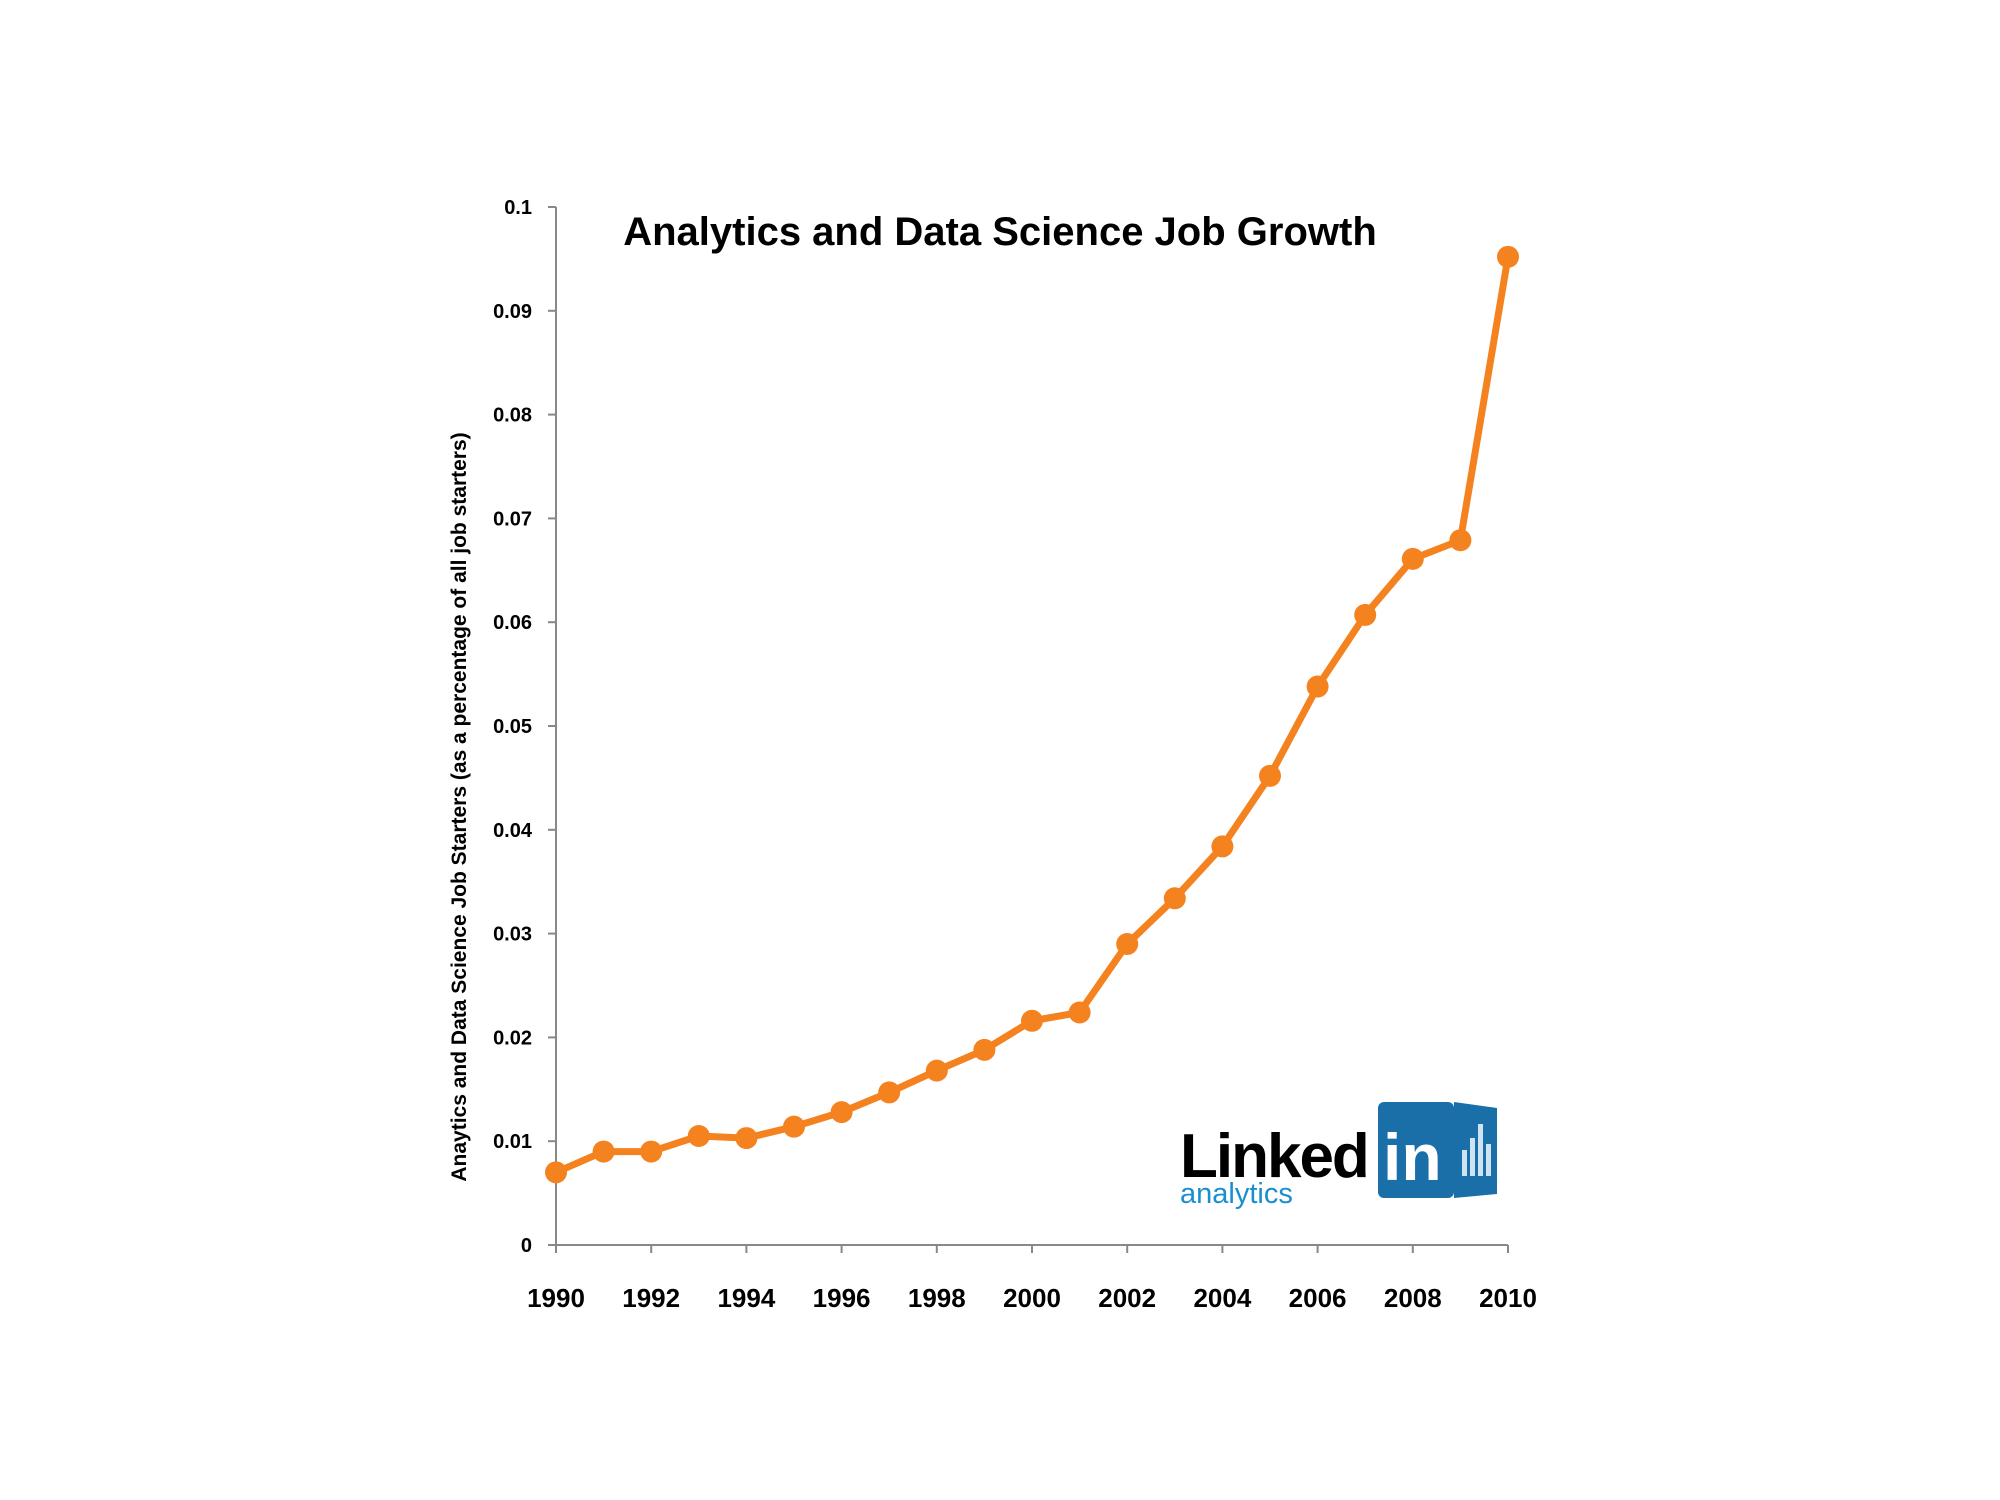 The height and width of the screenshot is (1500, 2000). What do you see at coordinates (1365, 615) in the screenshot?
I see `data-point-2007` at bounding box center [1365, 615].